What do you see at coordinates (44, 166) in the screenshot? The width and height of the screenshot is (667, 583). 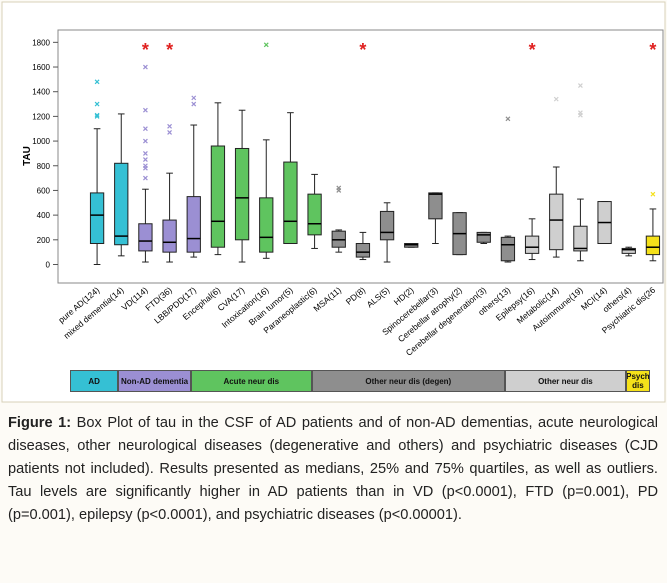 I see `y-tick-label: 800` at bounding box center [44, 166].